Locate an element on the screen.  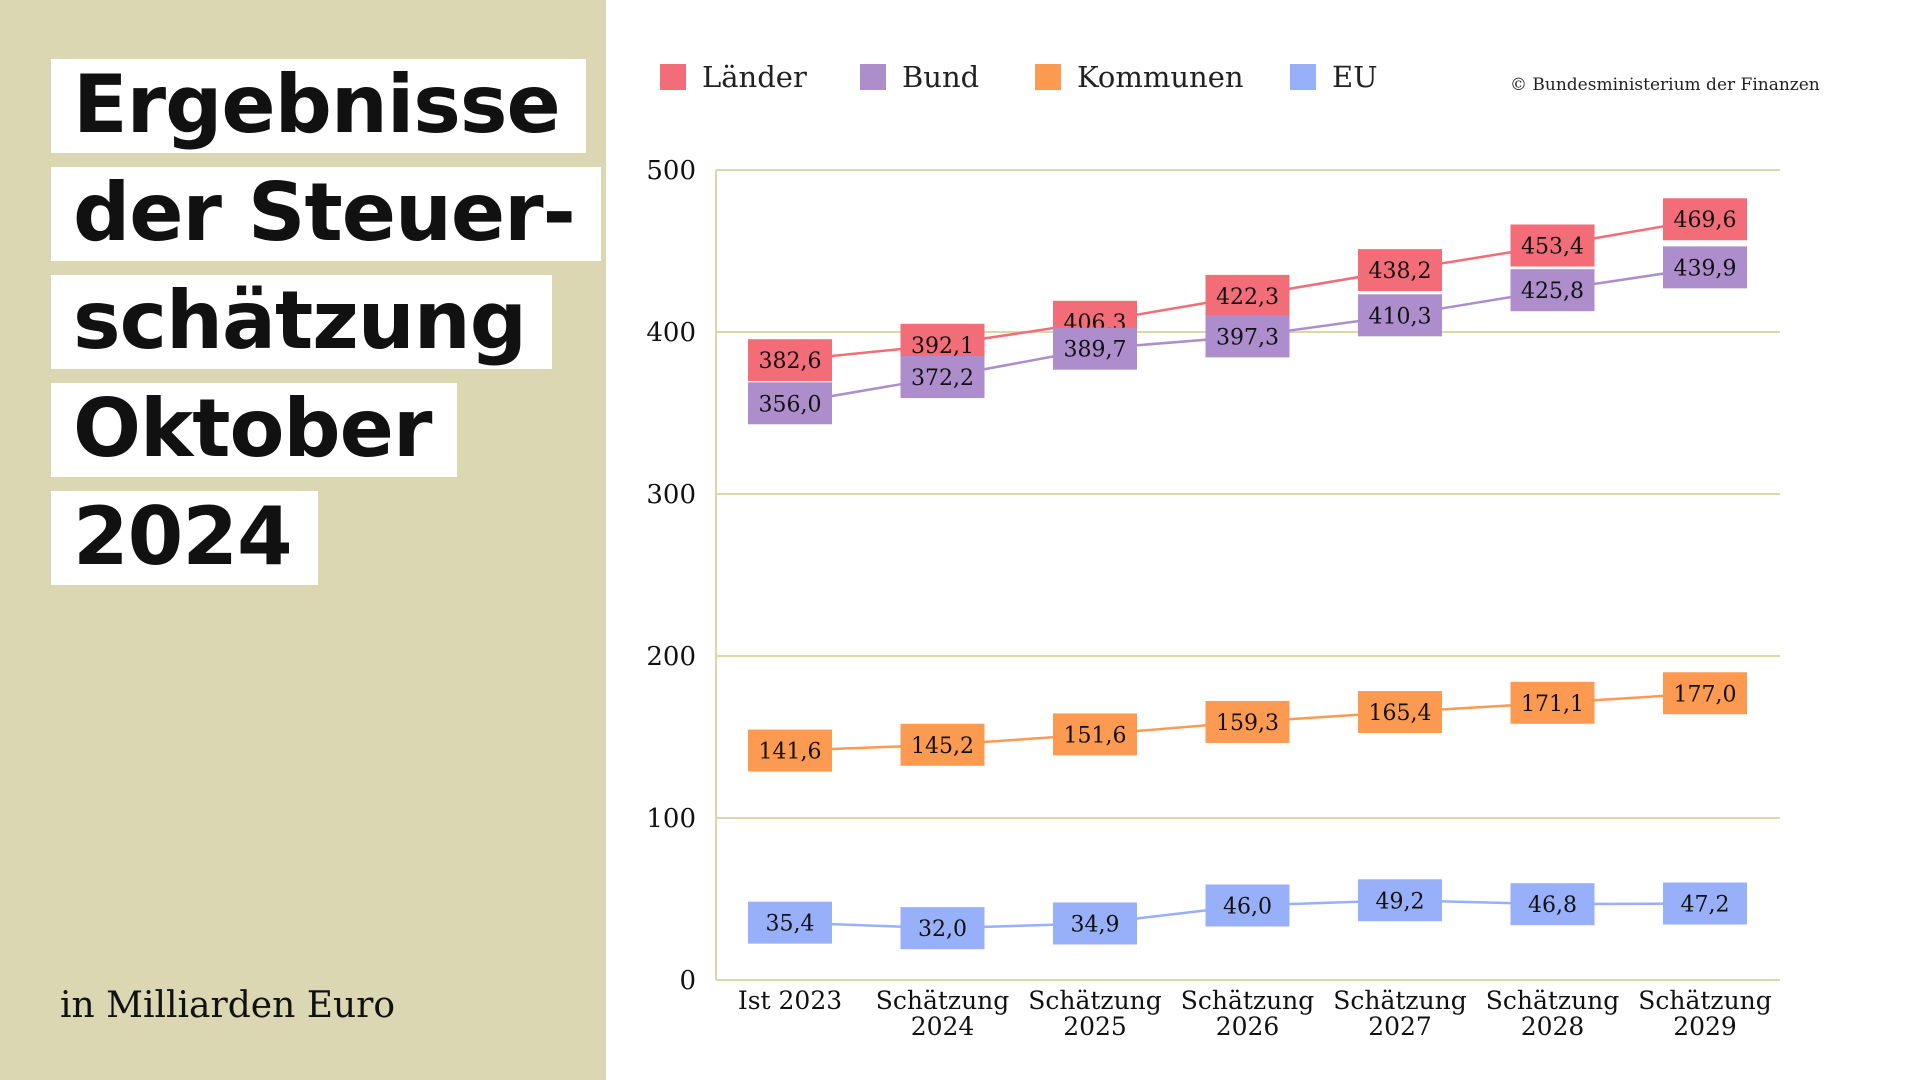
legend-label: Bund is located at coordinates (941, 77).